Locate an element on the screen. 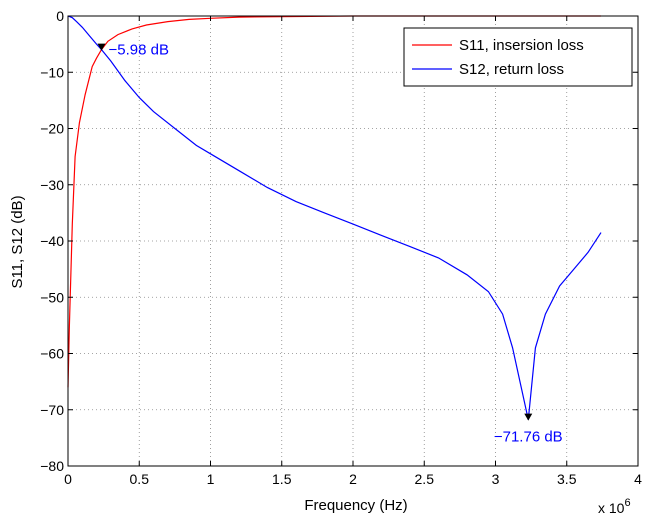 Image resolution: width=662 pixels, height=520 pixels. y-tick-label: −20 is located at coordinates (52, 129).